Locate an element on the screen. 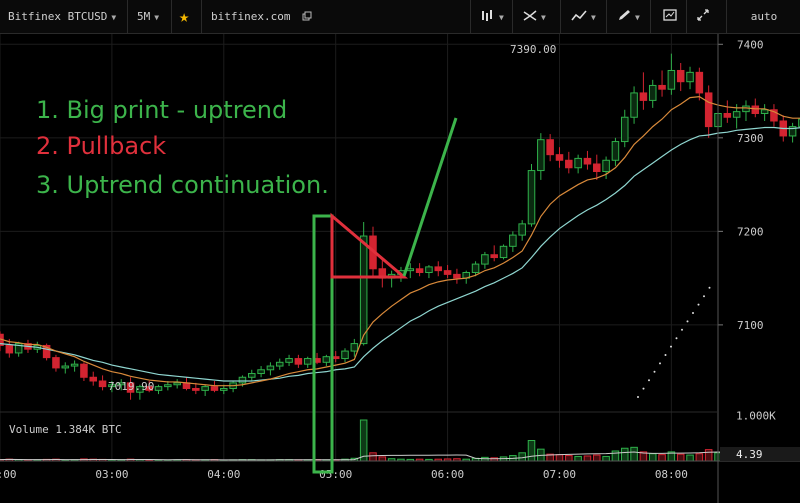  scale-mode-label: auto is located at coordinates (764, 16).